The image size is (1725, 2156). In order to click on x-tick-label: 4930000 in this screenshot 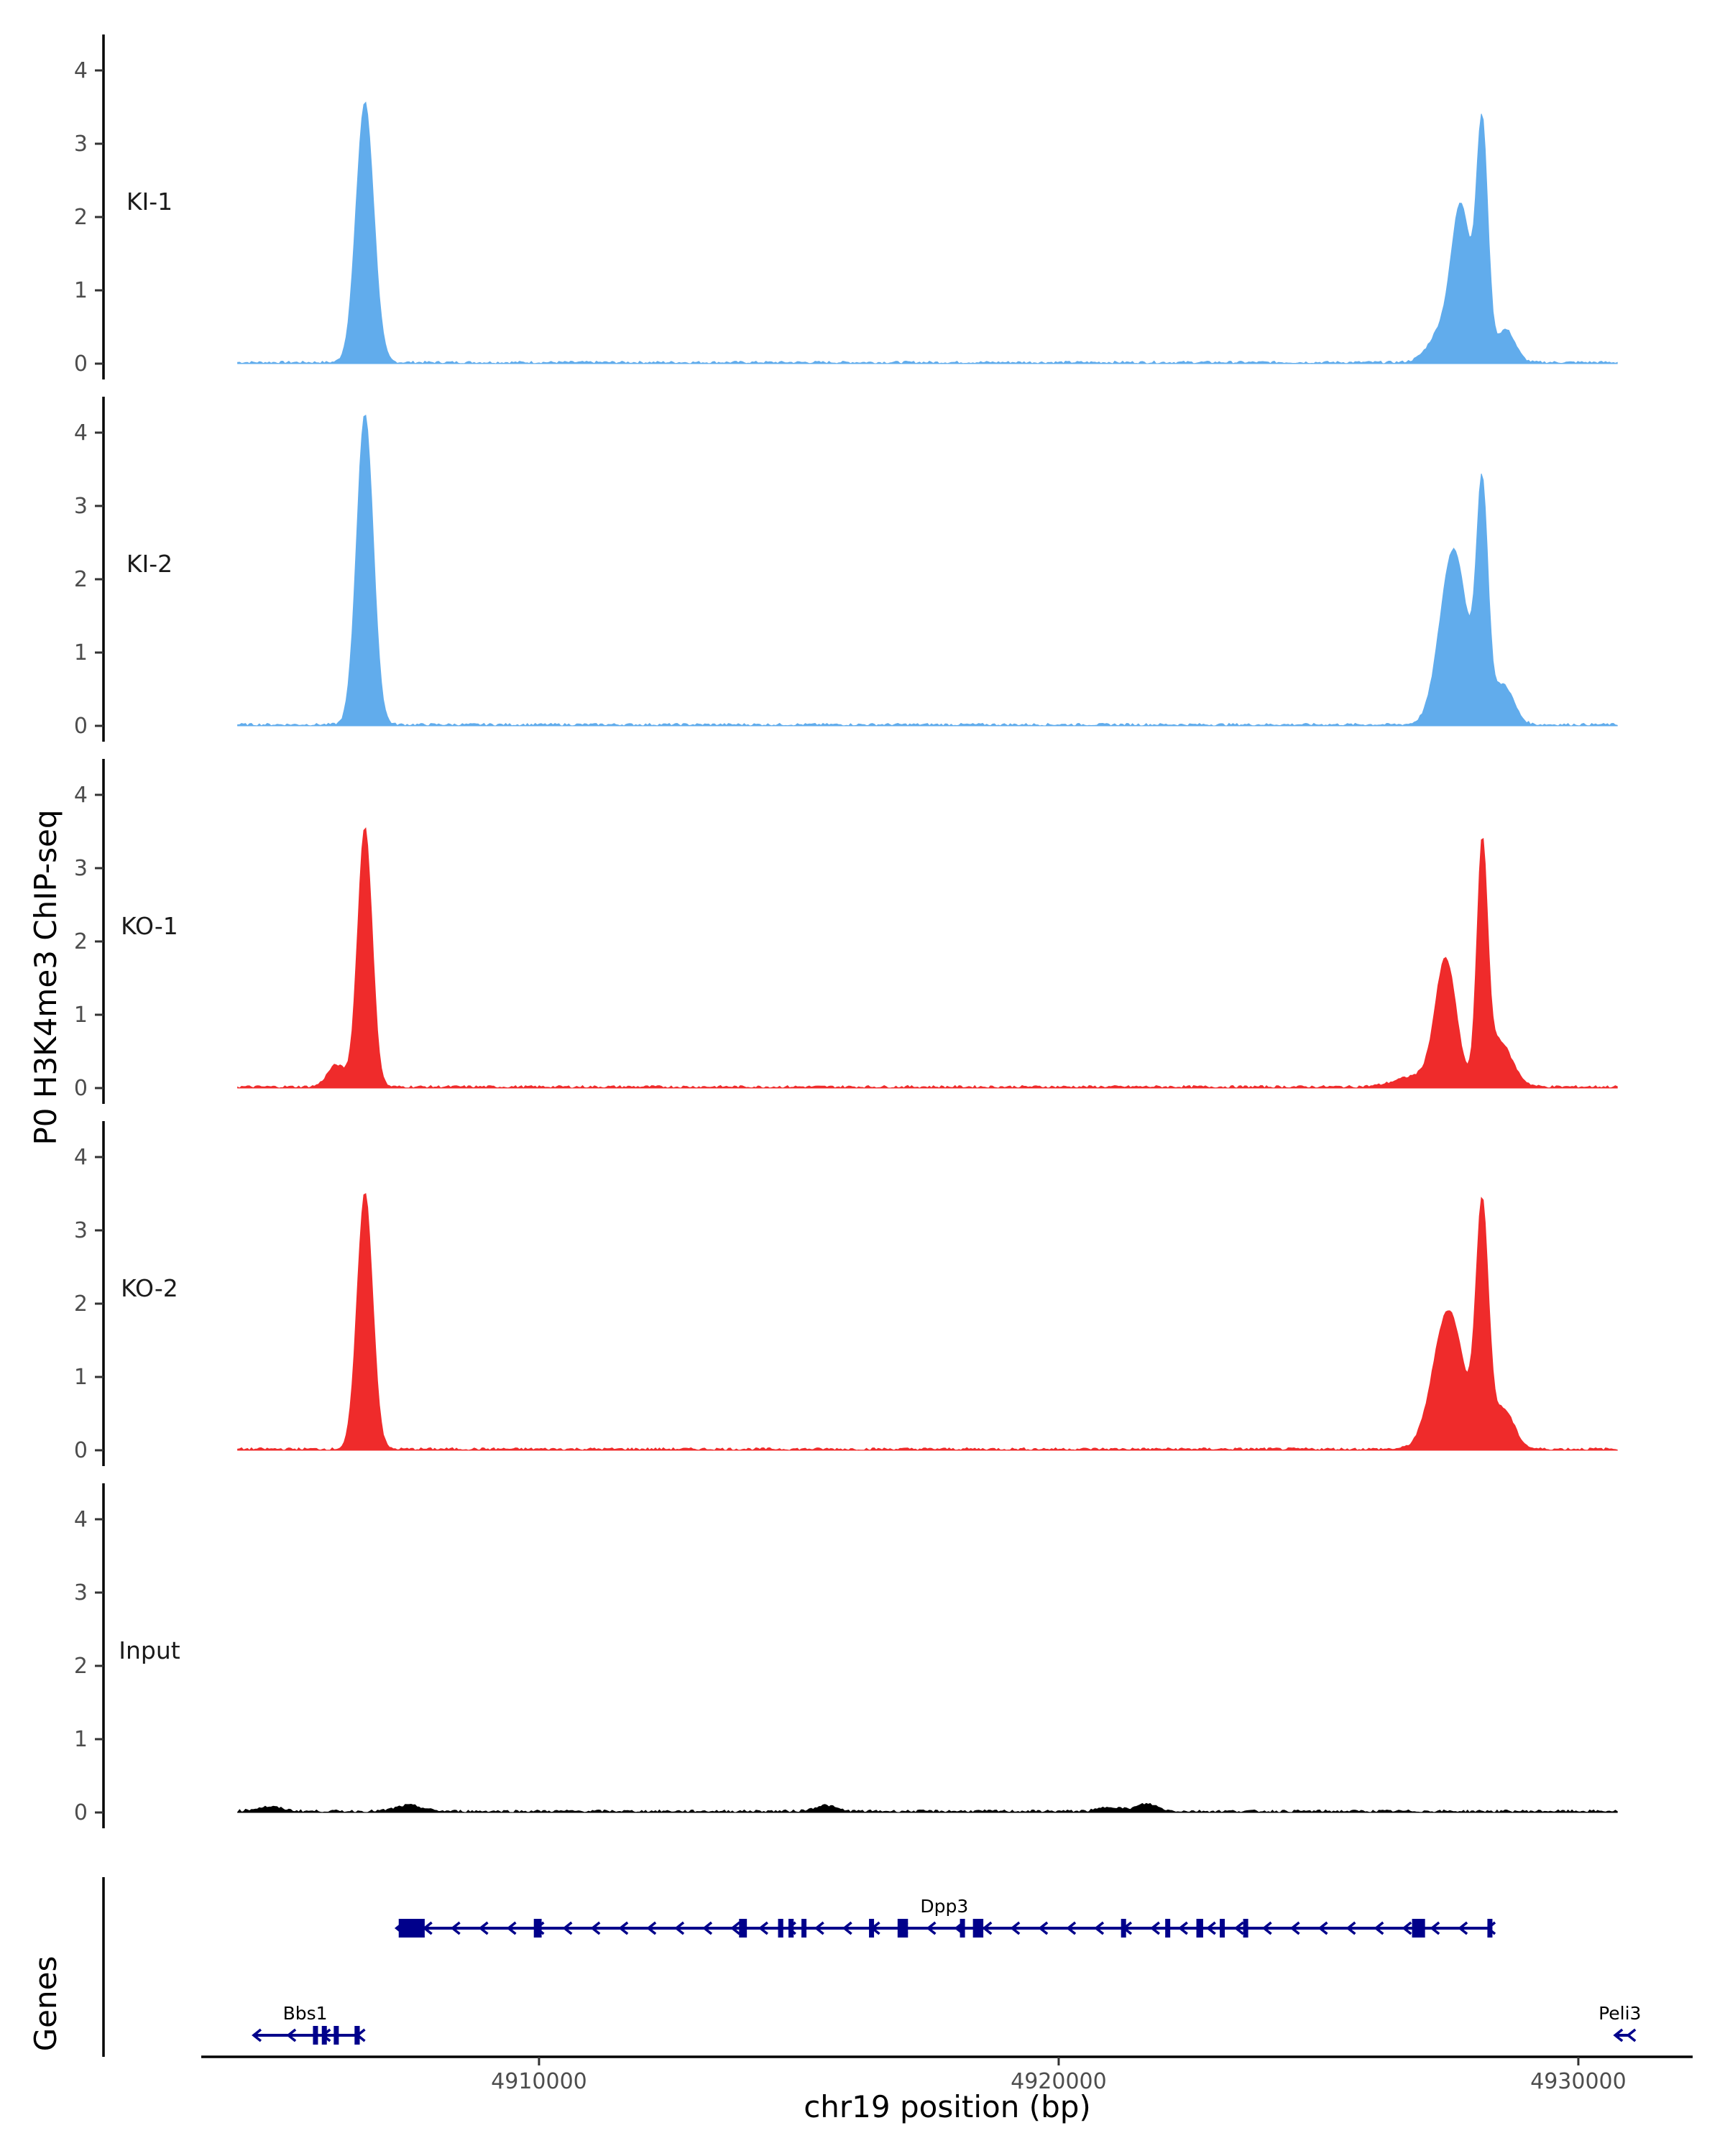, I will do `click(1578, 2082)`.